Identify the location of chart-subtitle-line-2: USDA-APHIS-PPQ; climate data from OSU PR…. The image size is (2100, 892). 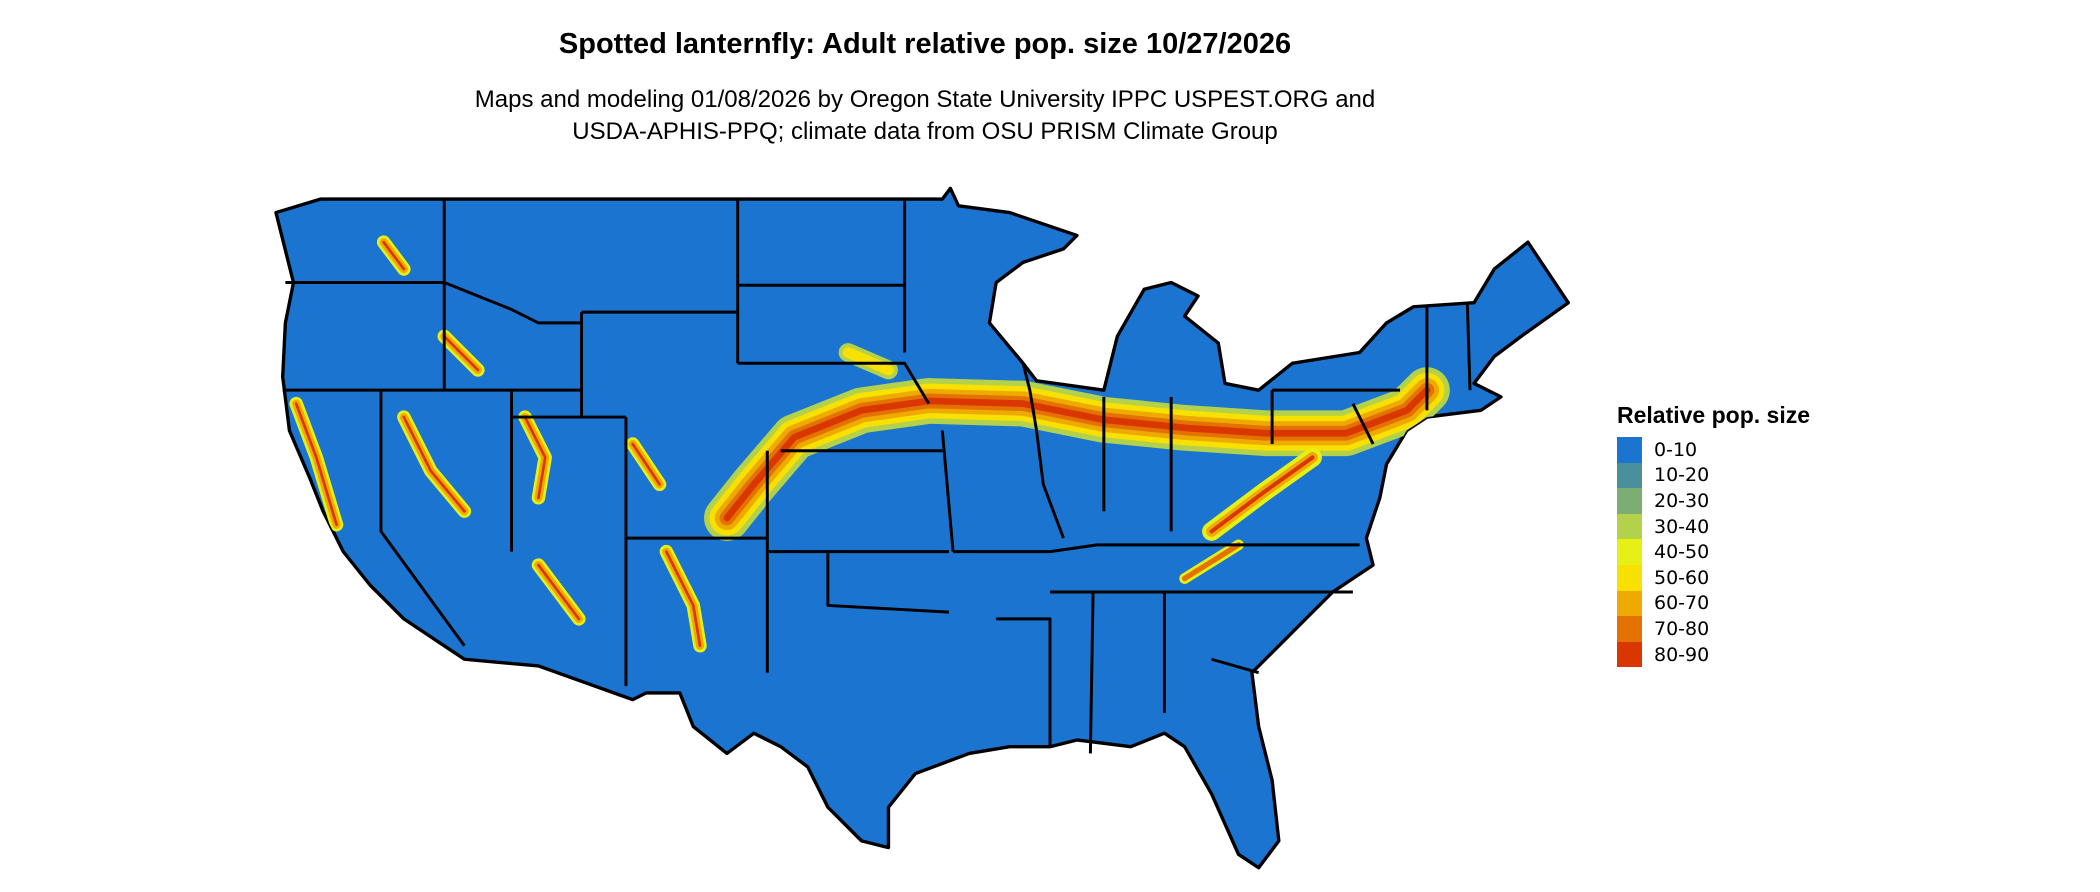
(925, 131).